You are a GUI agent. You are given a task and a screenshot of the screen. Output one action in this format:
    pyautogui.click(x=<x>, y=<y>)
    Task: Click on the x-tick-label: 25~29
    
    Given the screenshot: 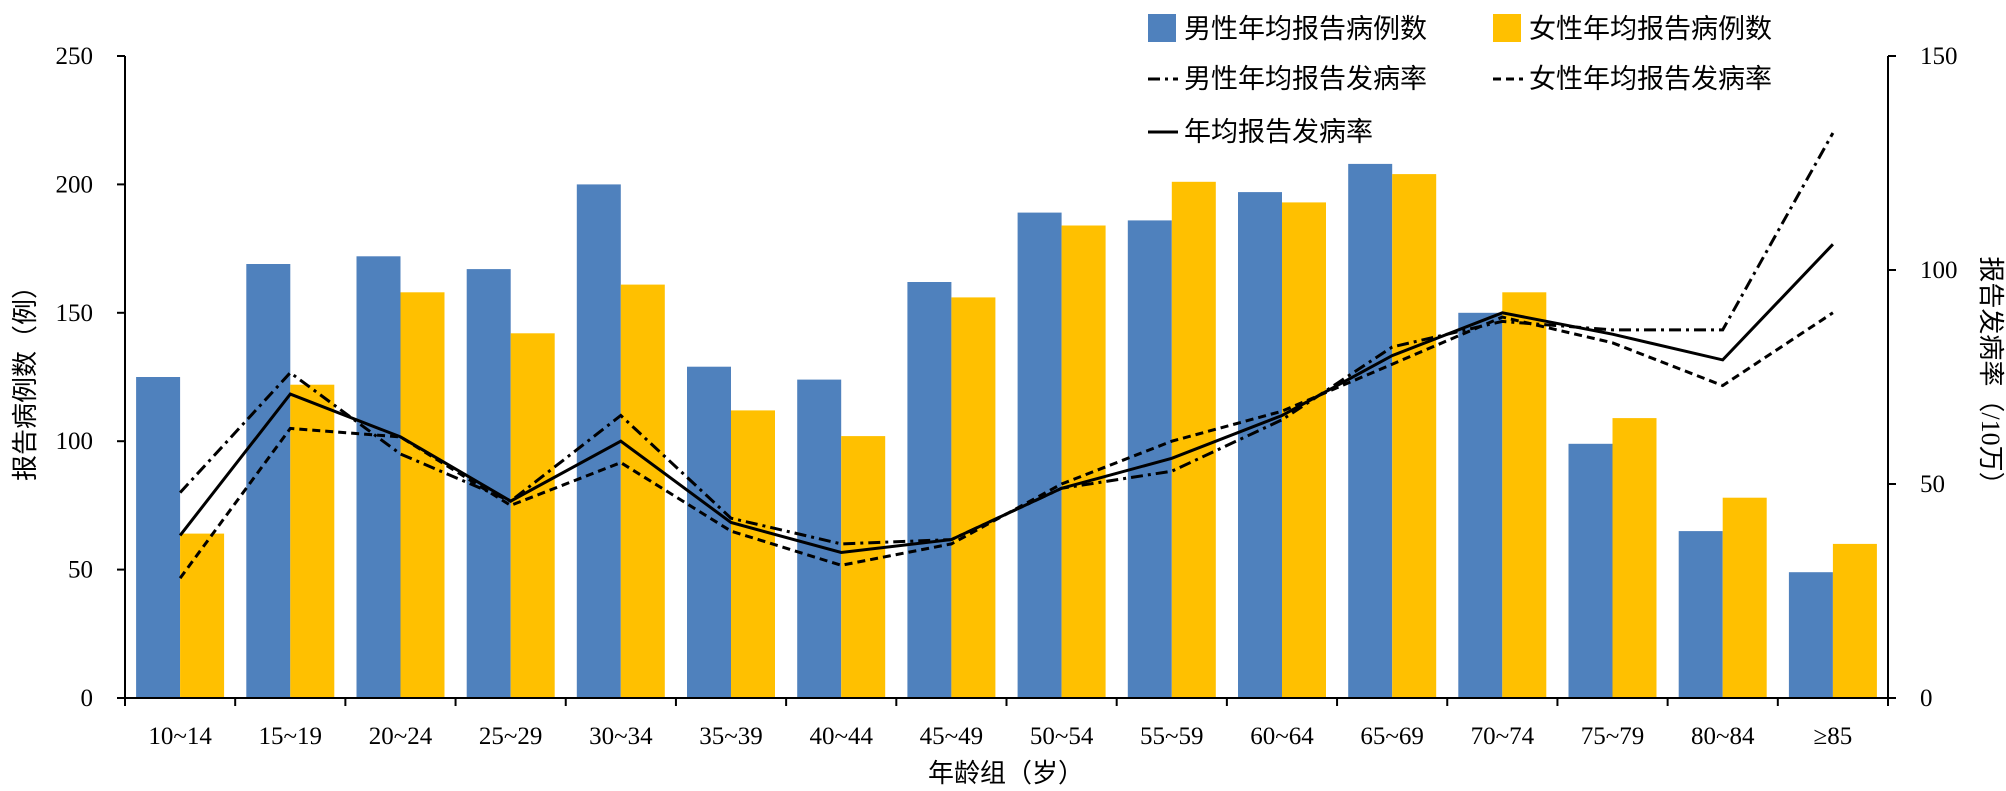 What is the action you would take?
    pyautogui.click(x=511, y=736)
    